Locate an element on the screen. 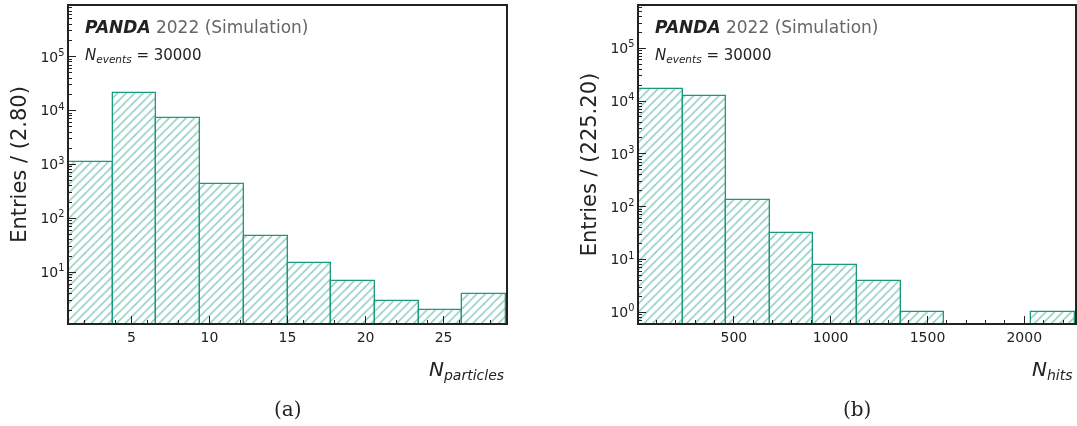  x-tick-label: 20 is located at coordinates (365, 336).